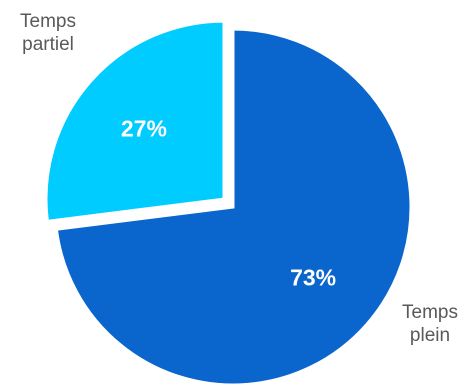 Image resolution: width=467 pixels, height=384 pixels. What do you see at coordinates (313, 278) in the screenshot?
I see `data-label-0: 73%` at bounding box center [313, 278].